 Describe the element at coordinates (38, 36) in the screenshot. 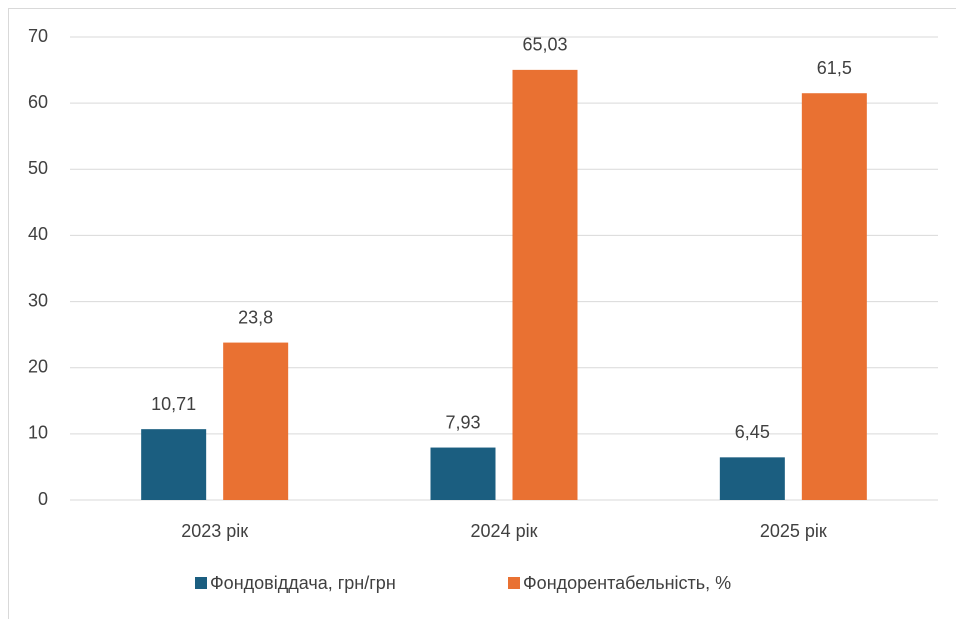

I see `y-tick-label: 70` at that location.